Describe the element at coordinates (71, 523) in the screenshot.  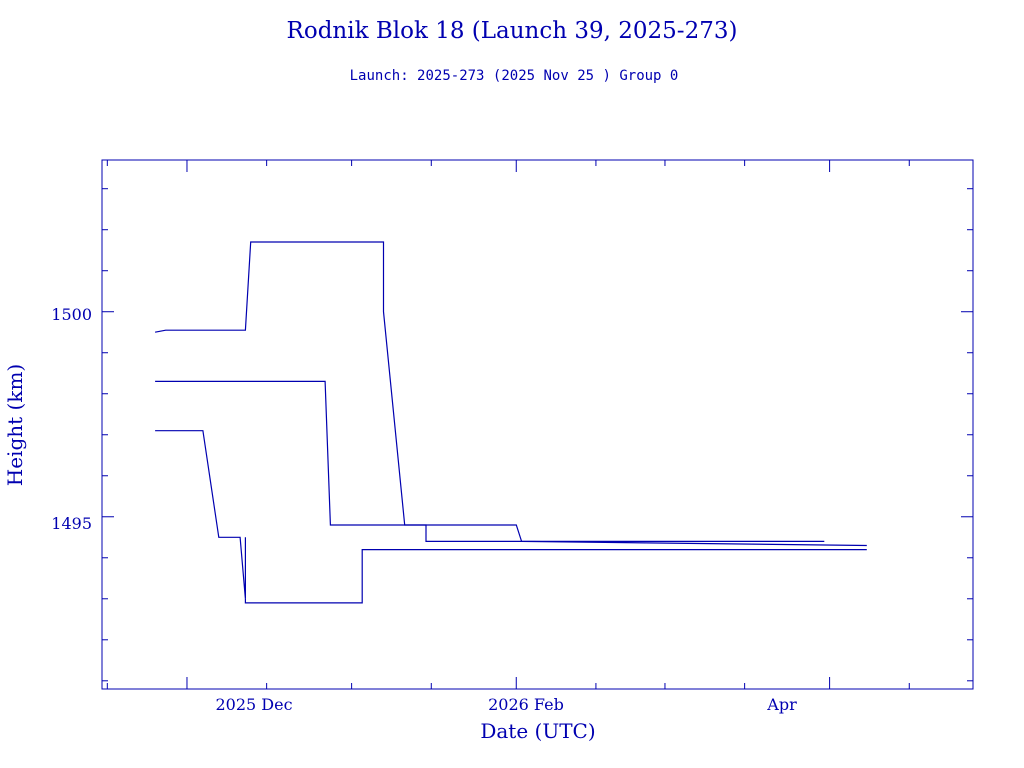
I see `y-tick-label-1495: 1495` at that location.